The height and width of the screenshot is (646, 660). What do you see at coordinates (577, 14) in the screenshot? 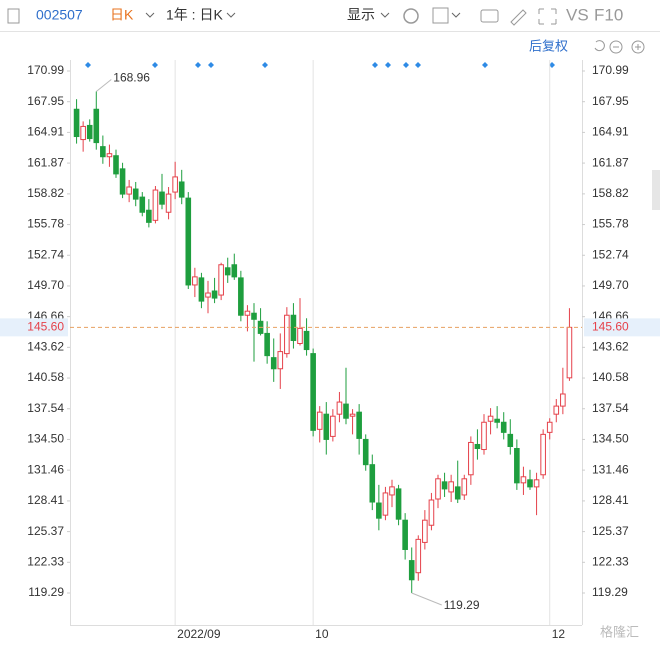
I see `vs: VS` at bounding box center [577, 14].